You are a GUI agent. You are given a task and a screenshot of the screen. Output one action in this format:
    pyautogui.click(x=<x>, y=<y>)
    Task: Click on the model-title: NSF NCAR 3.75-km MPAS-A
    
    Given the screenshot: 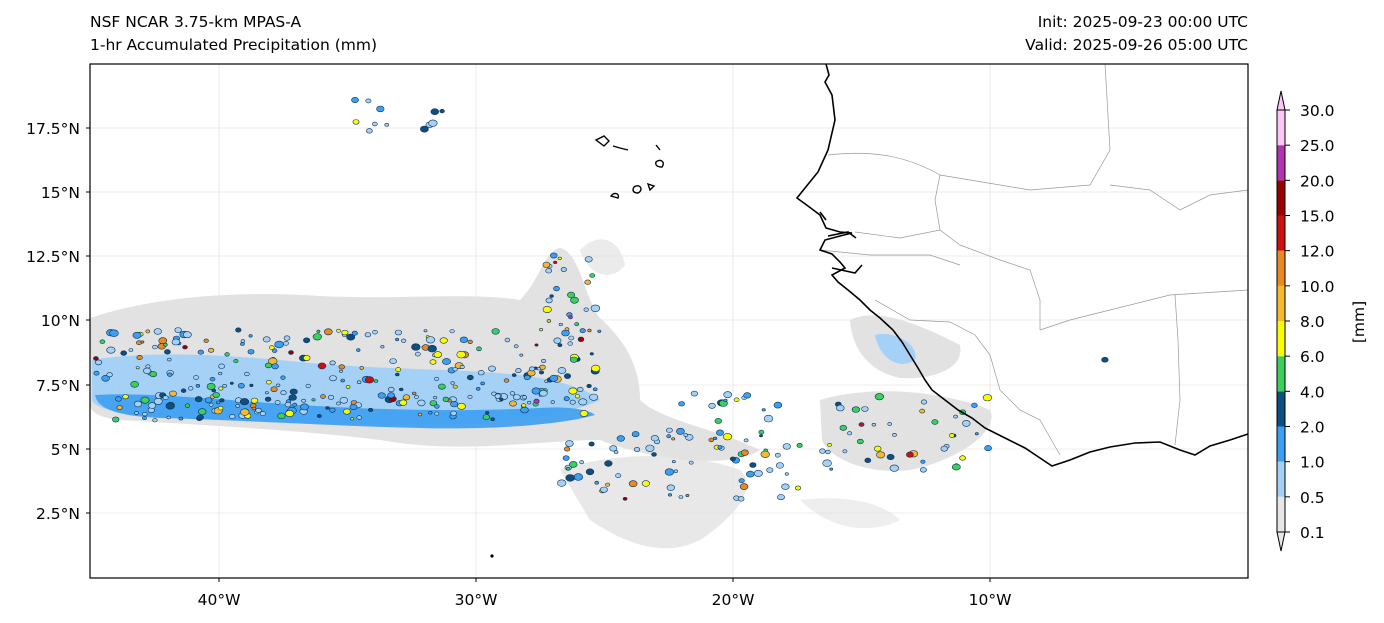 What is the action you would take?
    pyautogui.click(x=196, y=22)
    